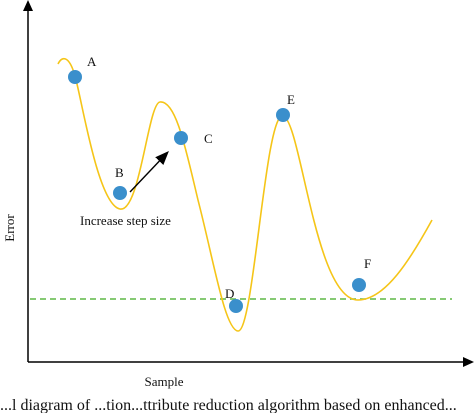 The image size is (474, 413). What do you see at coordinates (9, 228) in the screenshot?
I see `y-axis-label: Error` at bounding box center [9, 228].